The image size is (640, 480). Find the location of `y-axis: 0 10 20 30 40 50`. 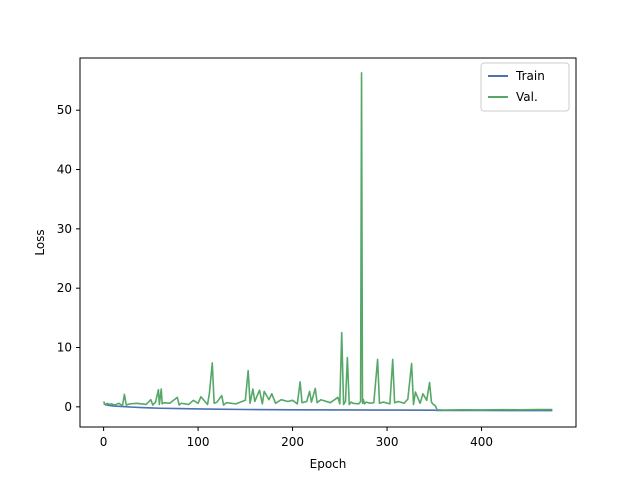

y-axis: 0 10 20 30 40 50 is located at coordinates (68, 258).